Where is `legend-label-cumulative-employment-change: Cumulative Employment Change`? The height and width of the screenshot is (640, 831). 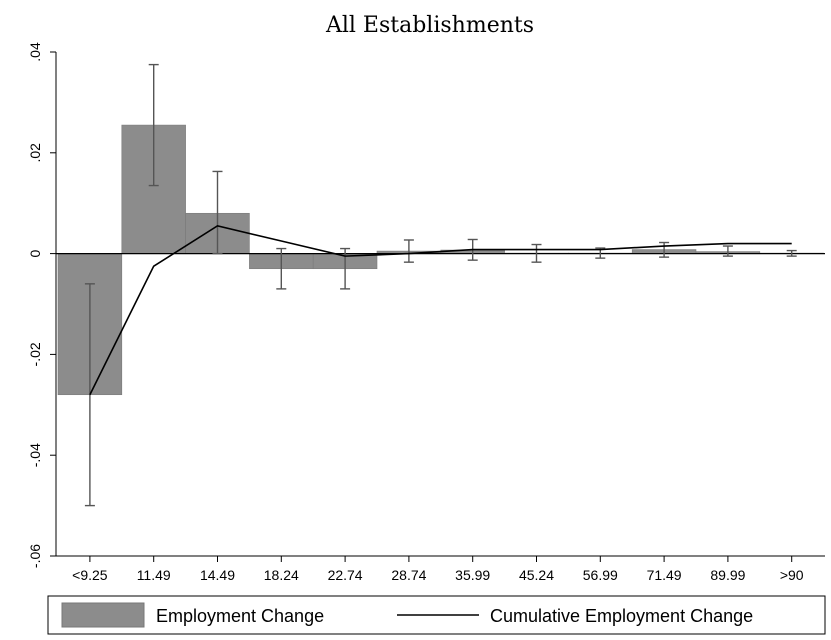 legend-label-cumulative-employment-change: Cumulative Employment Change is located at coordinates (621, 616).